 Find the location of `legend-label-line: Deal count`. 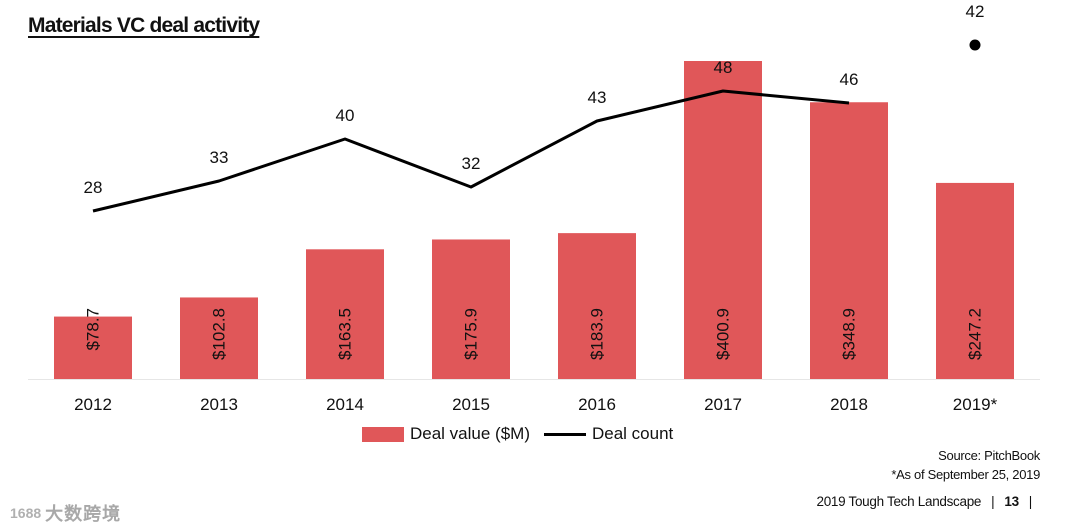

legend-label-line: Deal count is located at coordinates (633, 433).